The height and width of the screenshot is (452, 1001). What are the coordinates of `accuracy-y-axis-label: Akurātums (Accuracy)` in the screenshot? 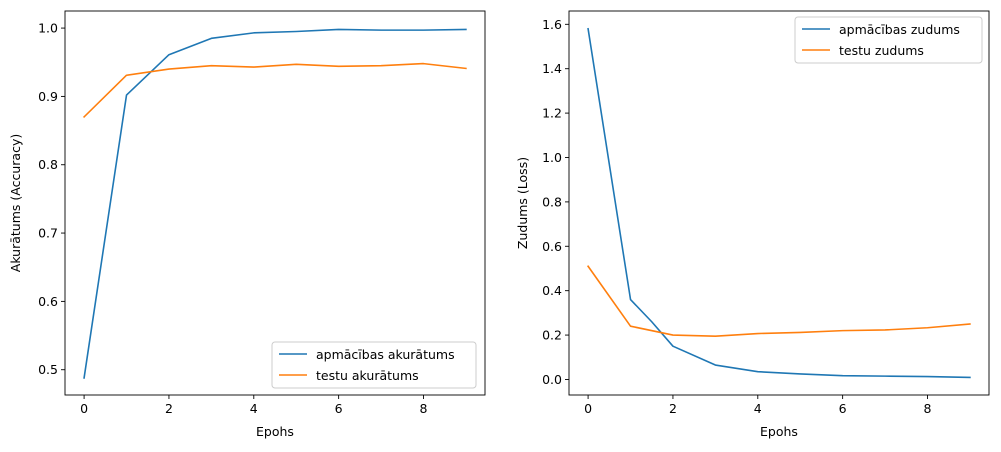 It's located at (15, 203).